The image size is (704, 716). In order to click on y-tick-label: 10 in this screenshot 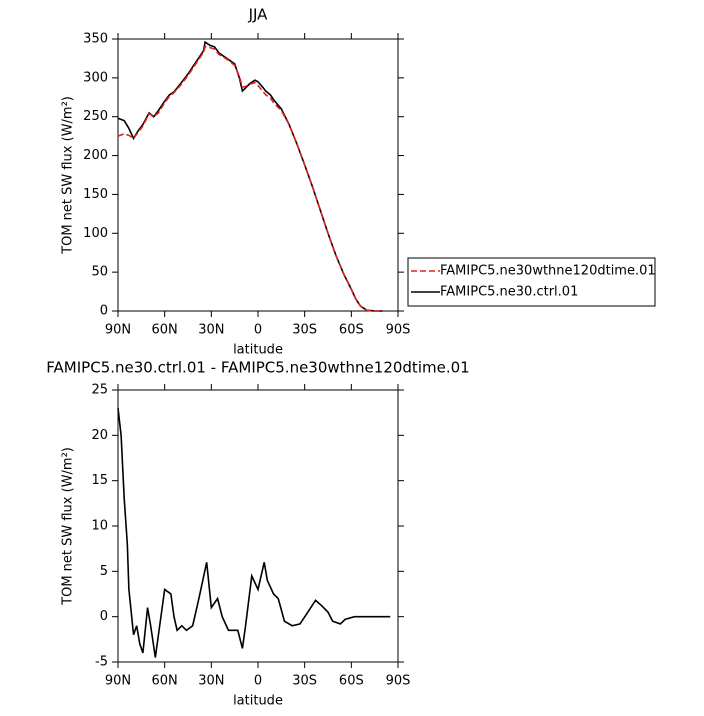, I will do `click(99, 526)`.